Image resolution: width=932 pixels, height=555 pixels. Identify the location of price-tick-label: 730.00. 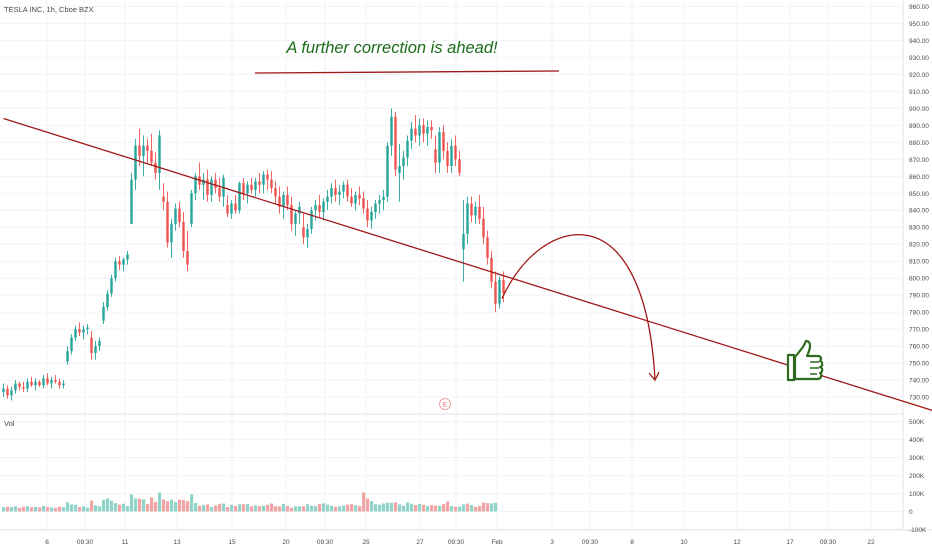
(919, 398).